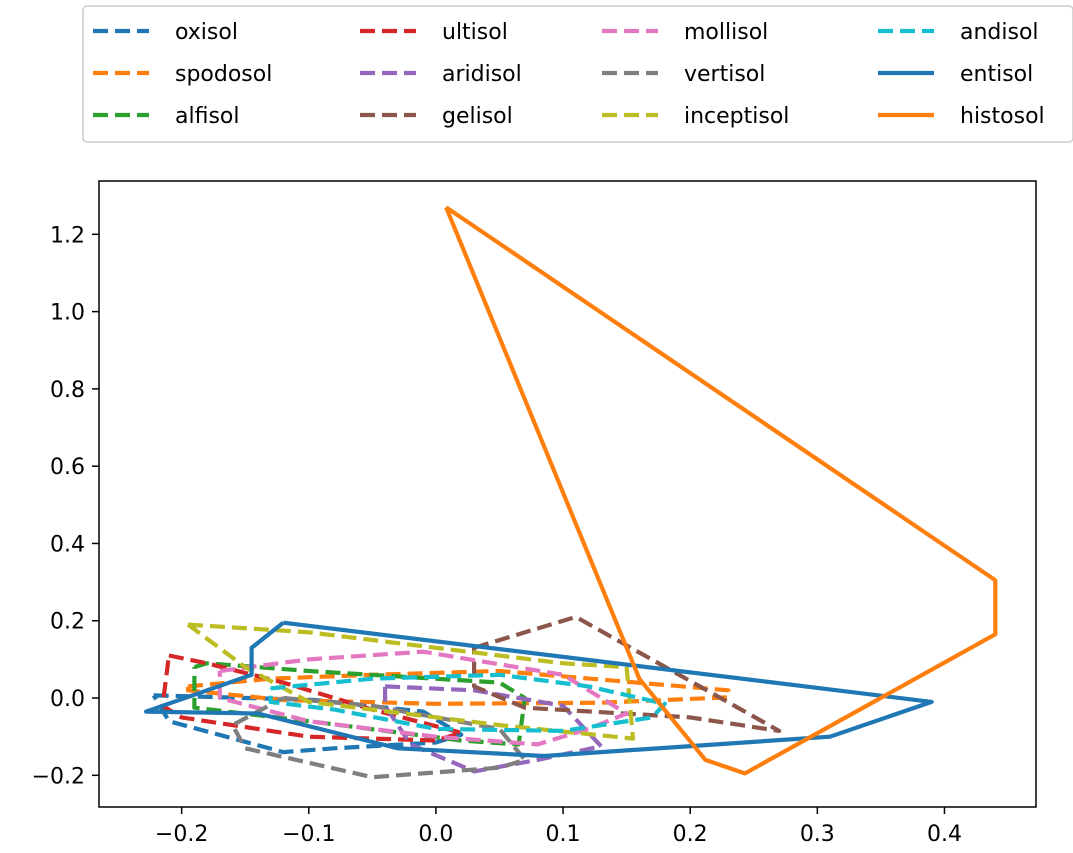 The height and width of the screenshot is (853, 1073). Describe the element at coordinates (67, 313) in the screenshot. I see `y-tick-label: 1.0` at that location.